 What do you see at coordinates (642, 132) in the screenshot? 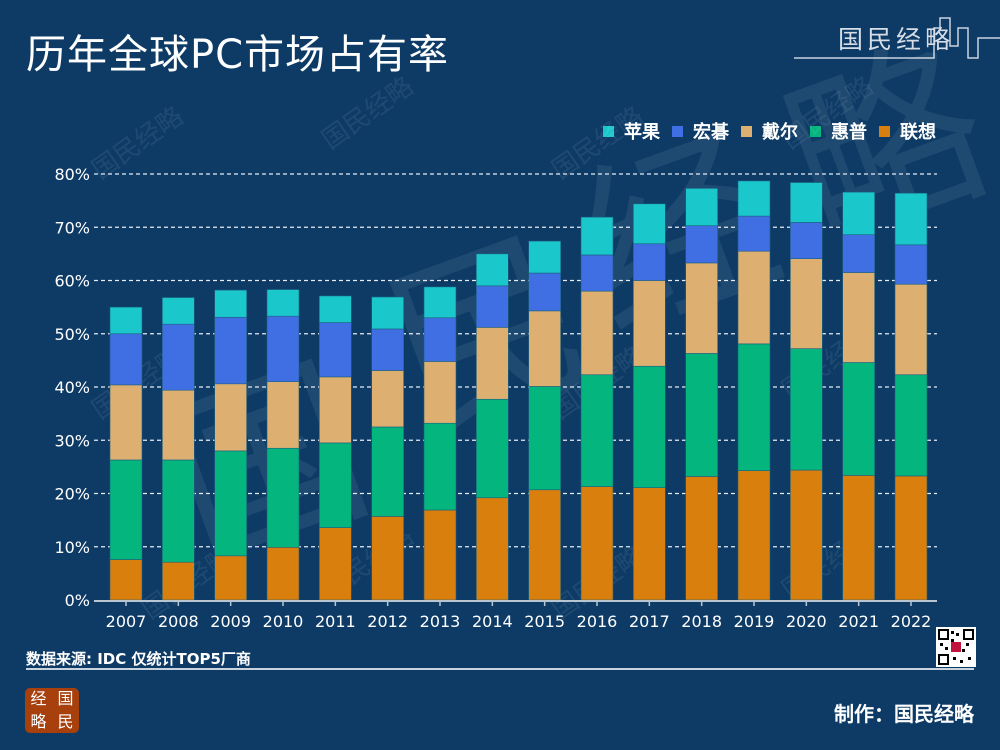
I see `legend-label: 苹果` at bounding box center [642, 132].